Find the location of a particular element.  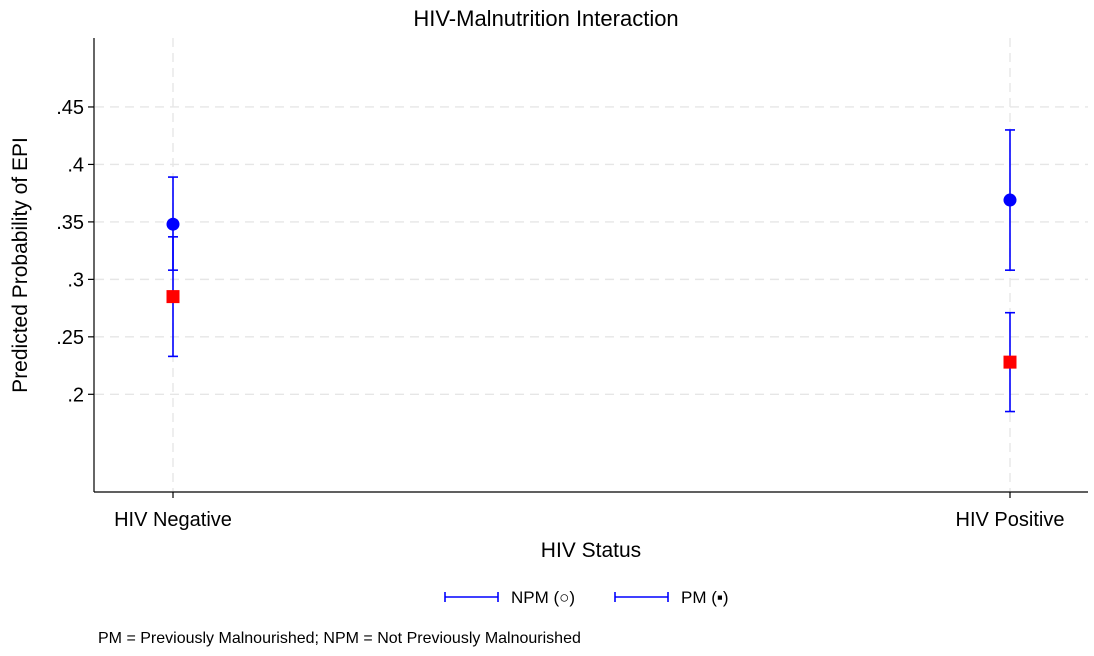

legend-item: NPM (○) is located at coordinates (509, 597).